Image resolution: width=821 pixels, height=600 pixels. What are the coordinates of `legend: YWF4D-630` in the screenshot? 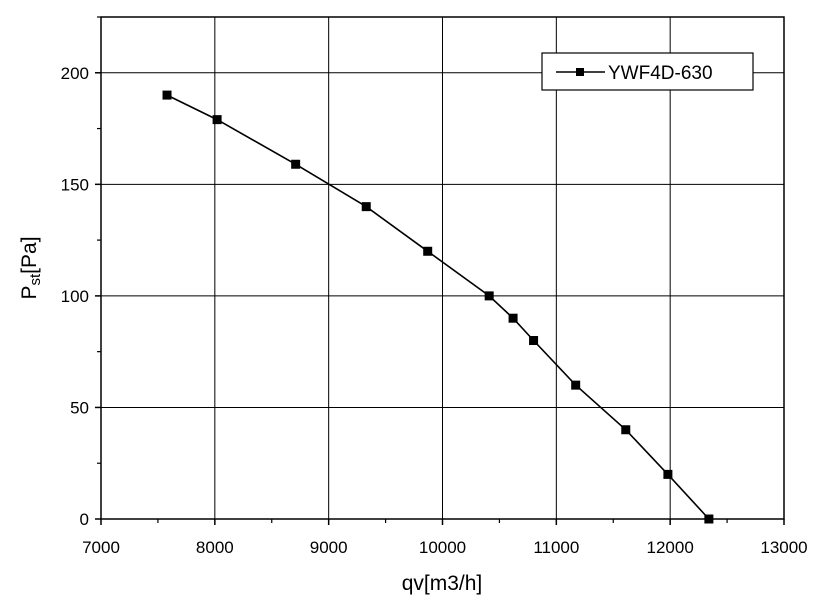 It's located at (647, 71).